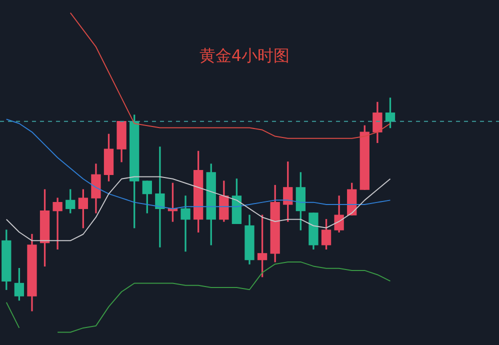 The width and height of the screenshot is (499, 345). What do you see at coordinates (244, 56) in the screenshot?
I see `chart-title: 黄金4小时图` at bounding box center [244, 56].